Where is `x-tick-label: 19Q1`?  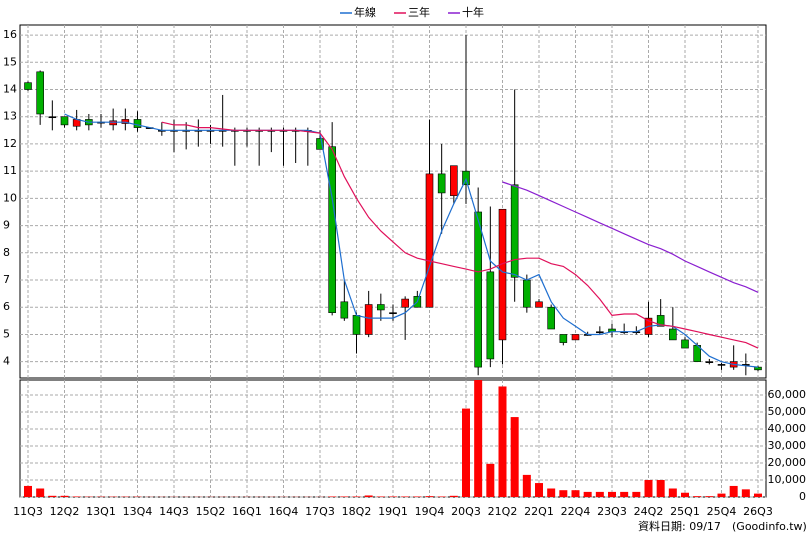
x-tick-label: 19Q1 is located at coordinates (393, 511).